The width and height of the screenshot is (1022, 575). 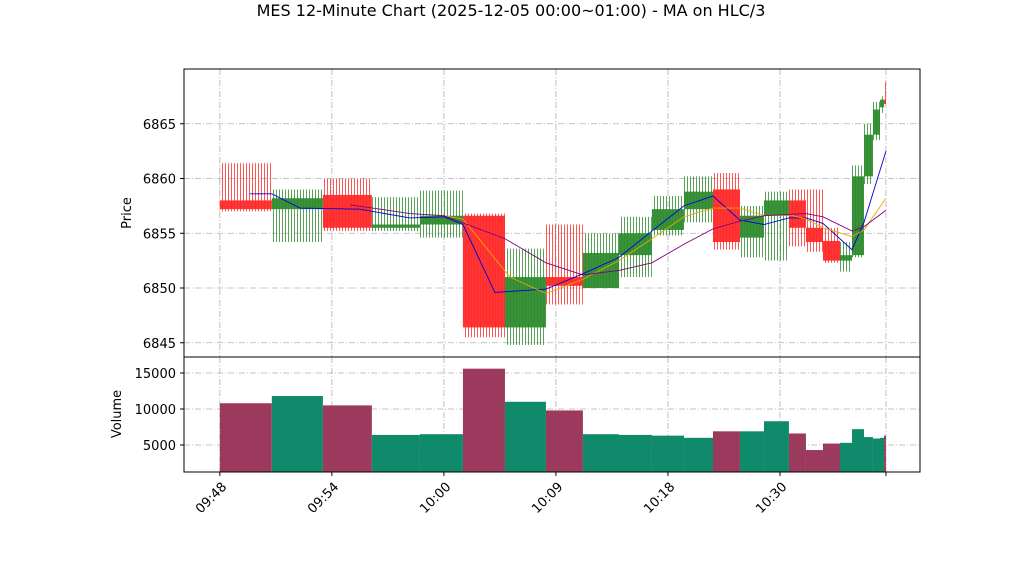 I want to click on y-tick-label: 6860, so click(x=159, y=180).